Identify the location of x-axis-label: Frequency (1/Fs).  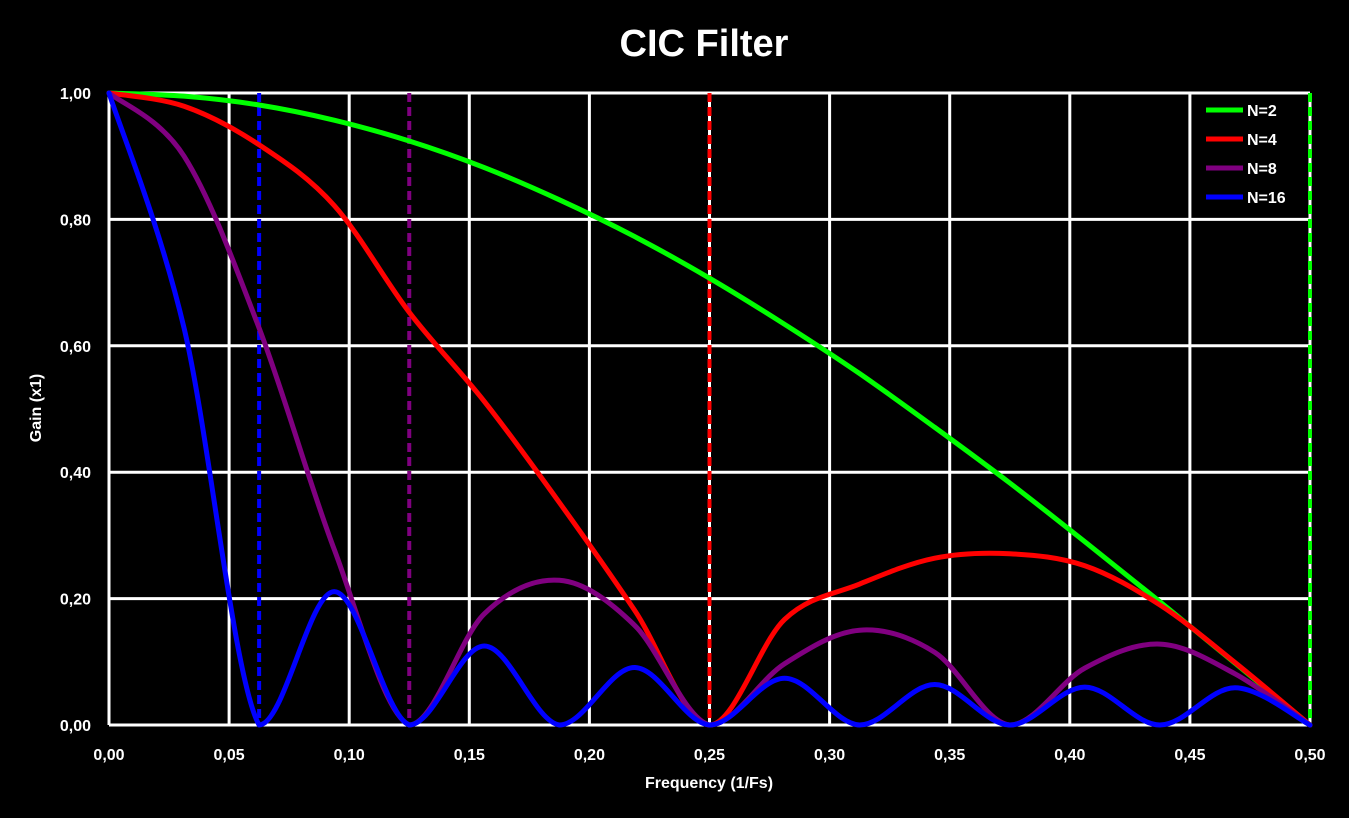
(709, 783).